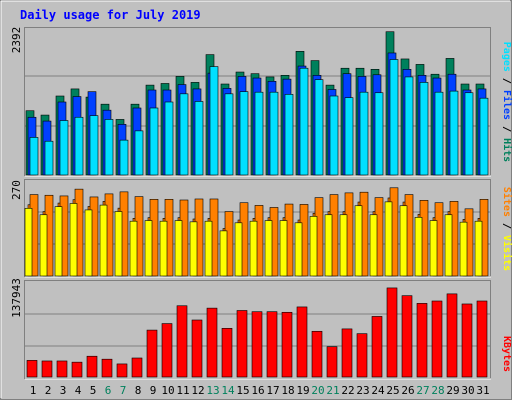 This screenshot has width=512, height=400. What do you see at coordinates (33, 390) in the screenshot?
I see `day-label: 1` at bounding box center [33, 390].